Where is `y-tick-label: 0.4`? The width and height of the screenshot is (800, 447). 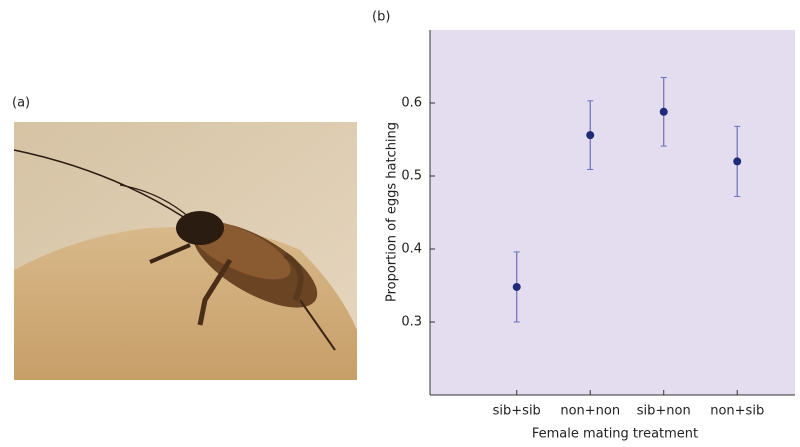 y-tick-label: 0.4 is located at coordinates (411, 249).